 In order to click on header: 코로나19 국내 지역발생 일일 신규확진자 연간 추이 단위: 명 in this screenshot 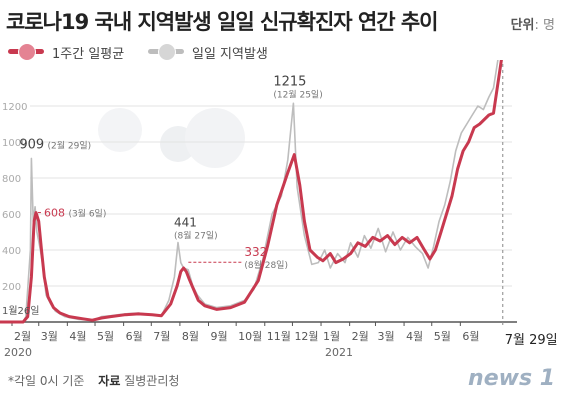, I will do `click(283, 20)`.